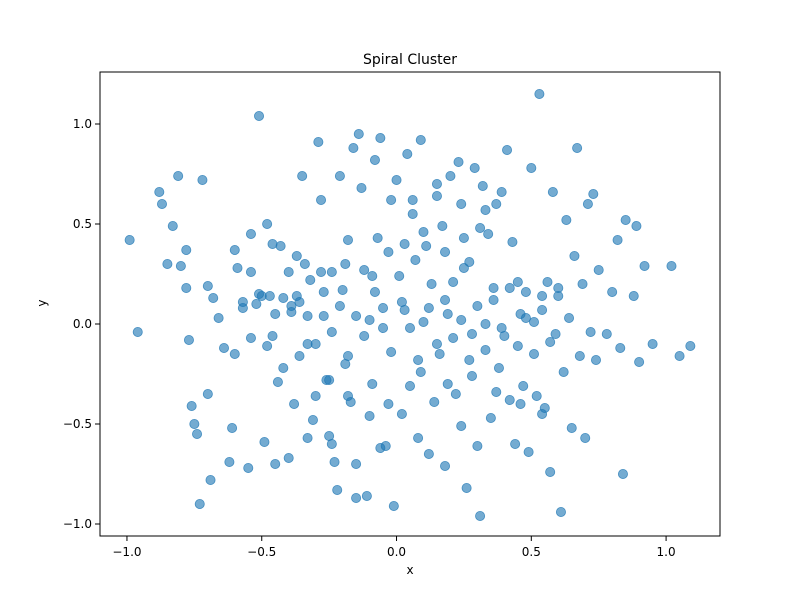 The image size is (800, 600). I want to click on x-tick-label-0: −1.0, so click(126, 552).